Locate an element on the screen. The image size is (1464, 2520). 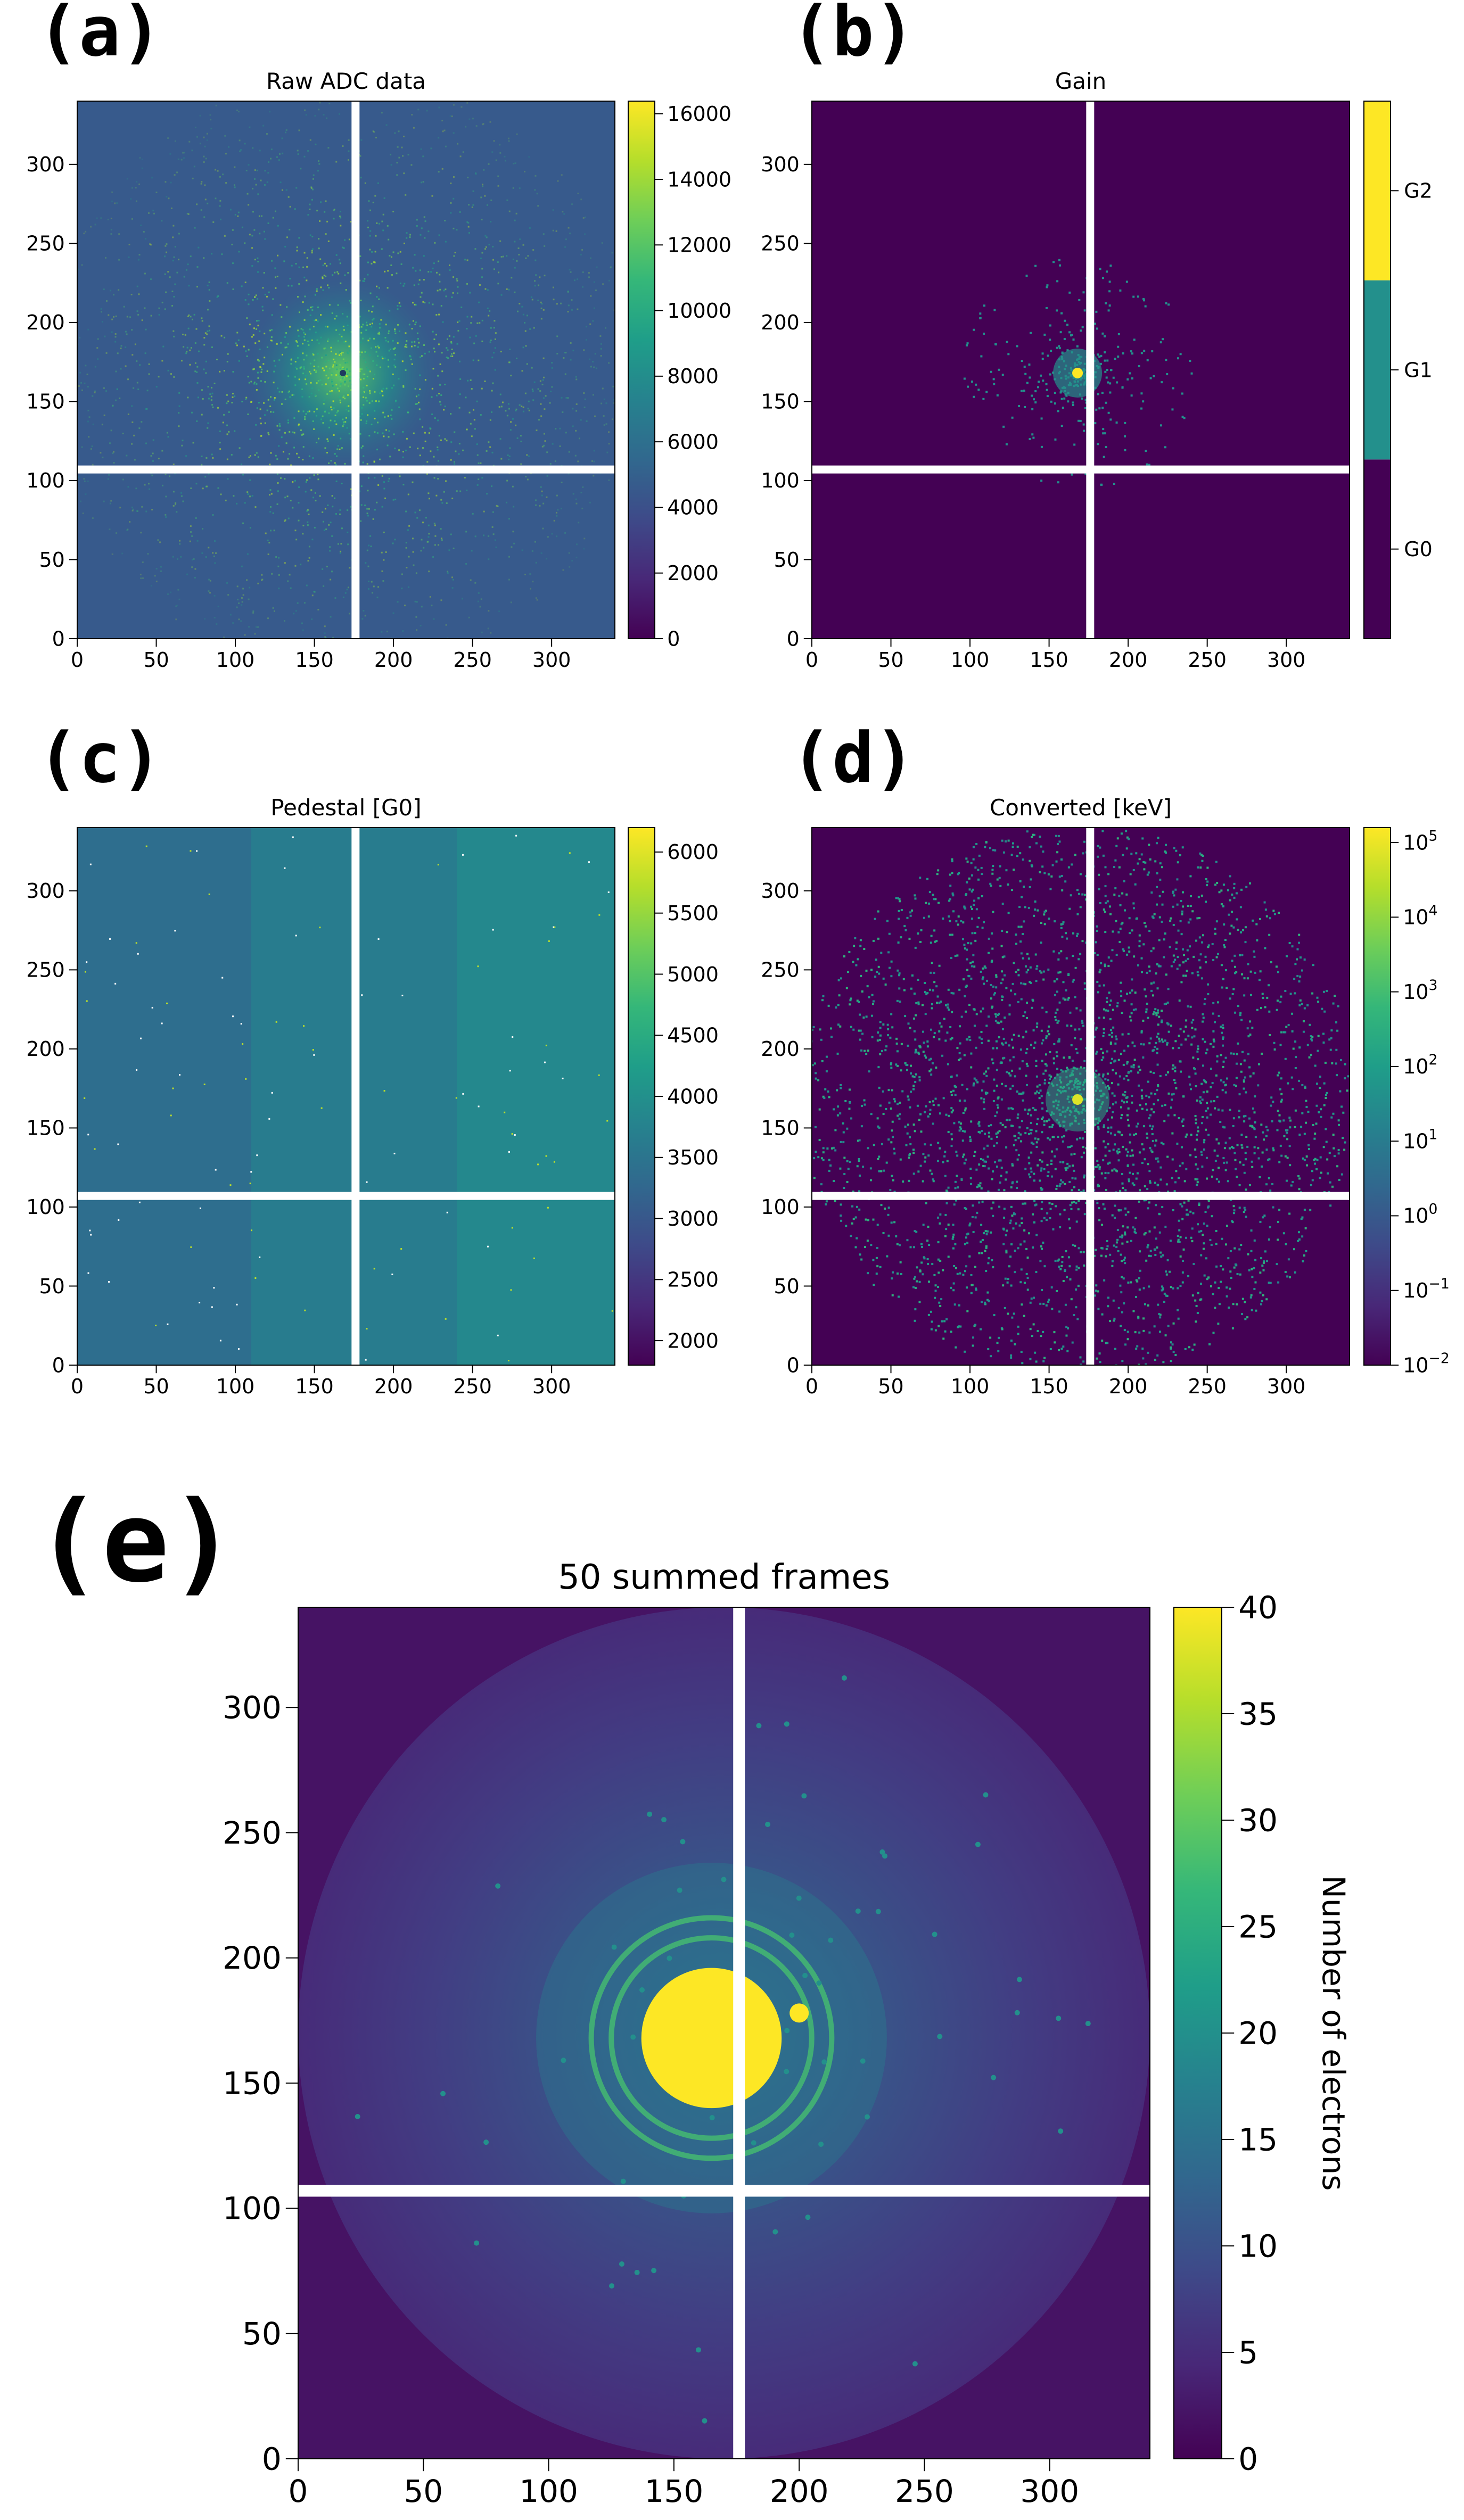
colorbar-tick-label: 3000 is located at coordinates (693, 1219).